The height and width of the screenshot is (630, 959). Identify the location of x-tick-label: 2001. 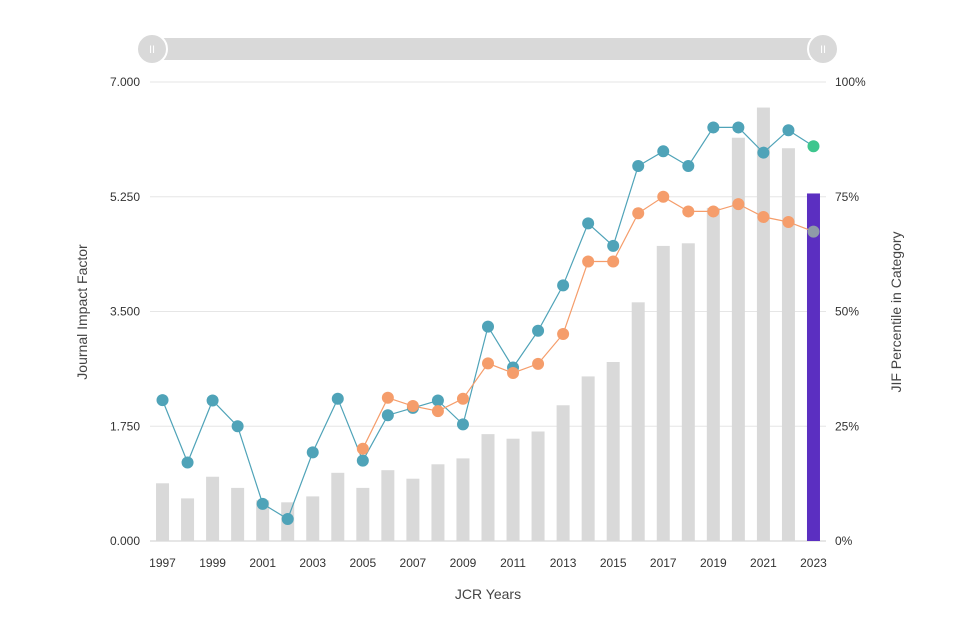
(262, 563).